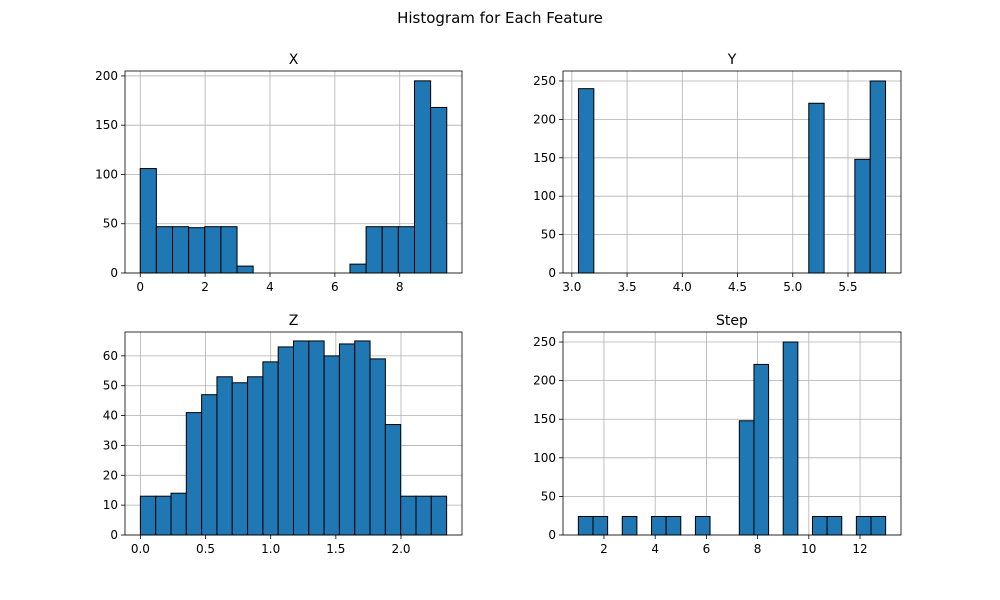  Describe the element at coordinates (571, 287) in the screenshot. I see `x-tick-label: 3.0` at that location.